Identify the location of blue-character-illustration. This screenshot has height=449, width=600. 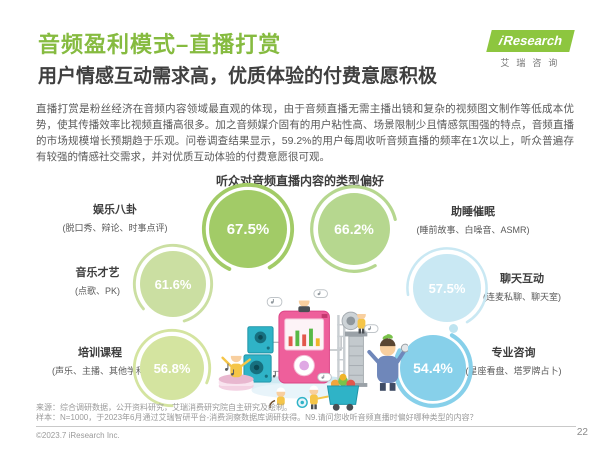
(387, 362).